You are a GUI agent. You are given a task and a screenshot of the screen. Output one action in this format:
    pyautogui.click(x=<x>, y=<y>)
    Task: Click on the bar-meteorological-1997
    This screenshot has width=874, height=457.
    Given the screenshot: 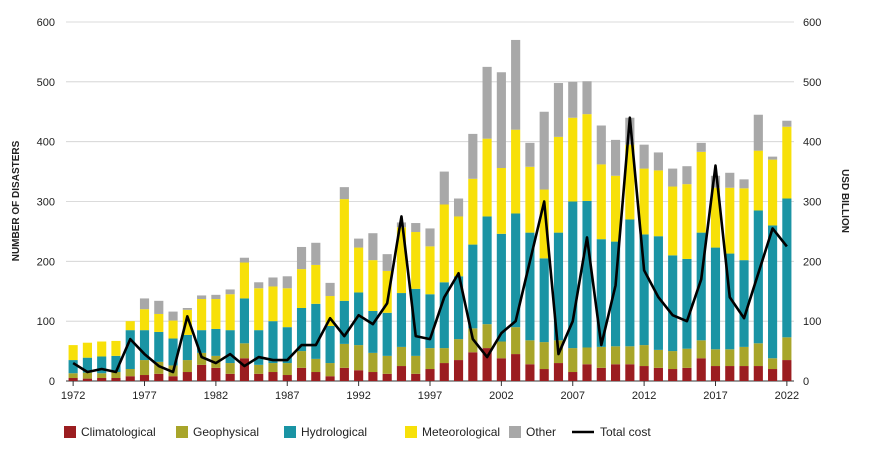 What is the action you would take?
    pyautogui.click(x=430, y=270)
    